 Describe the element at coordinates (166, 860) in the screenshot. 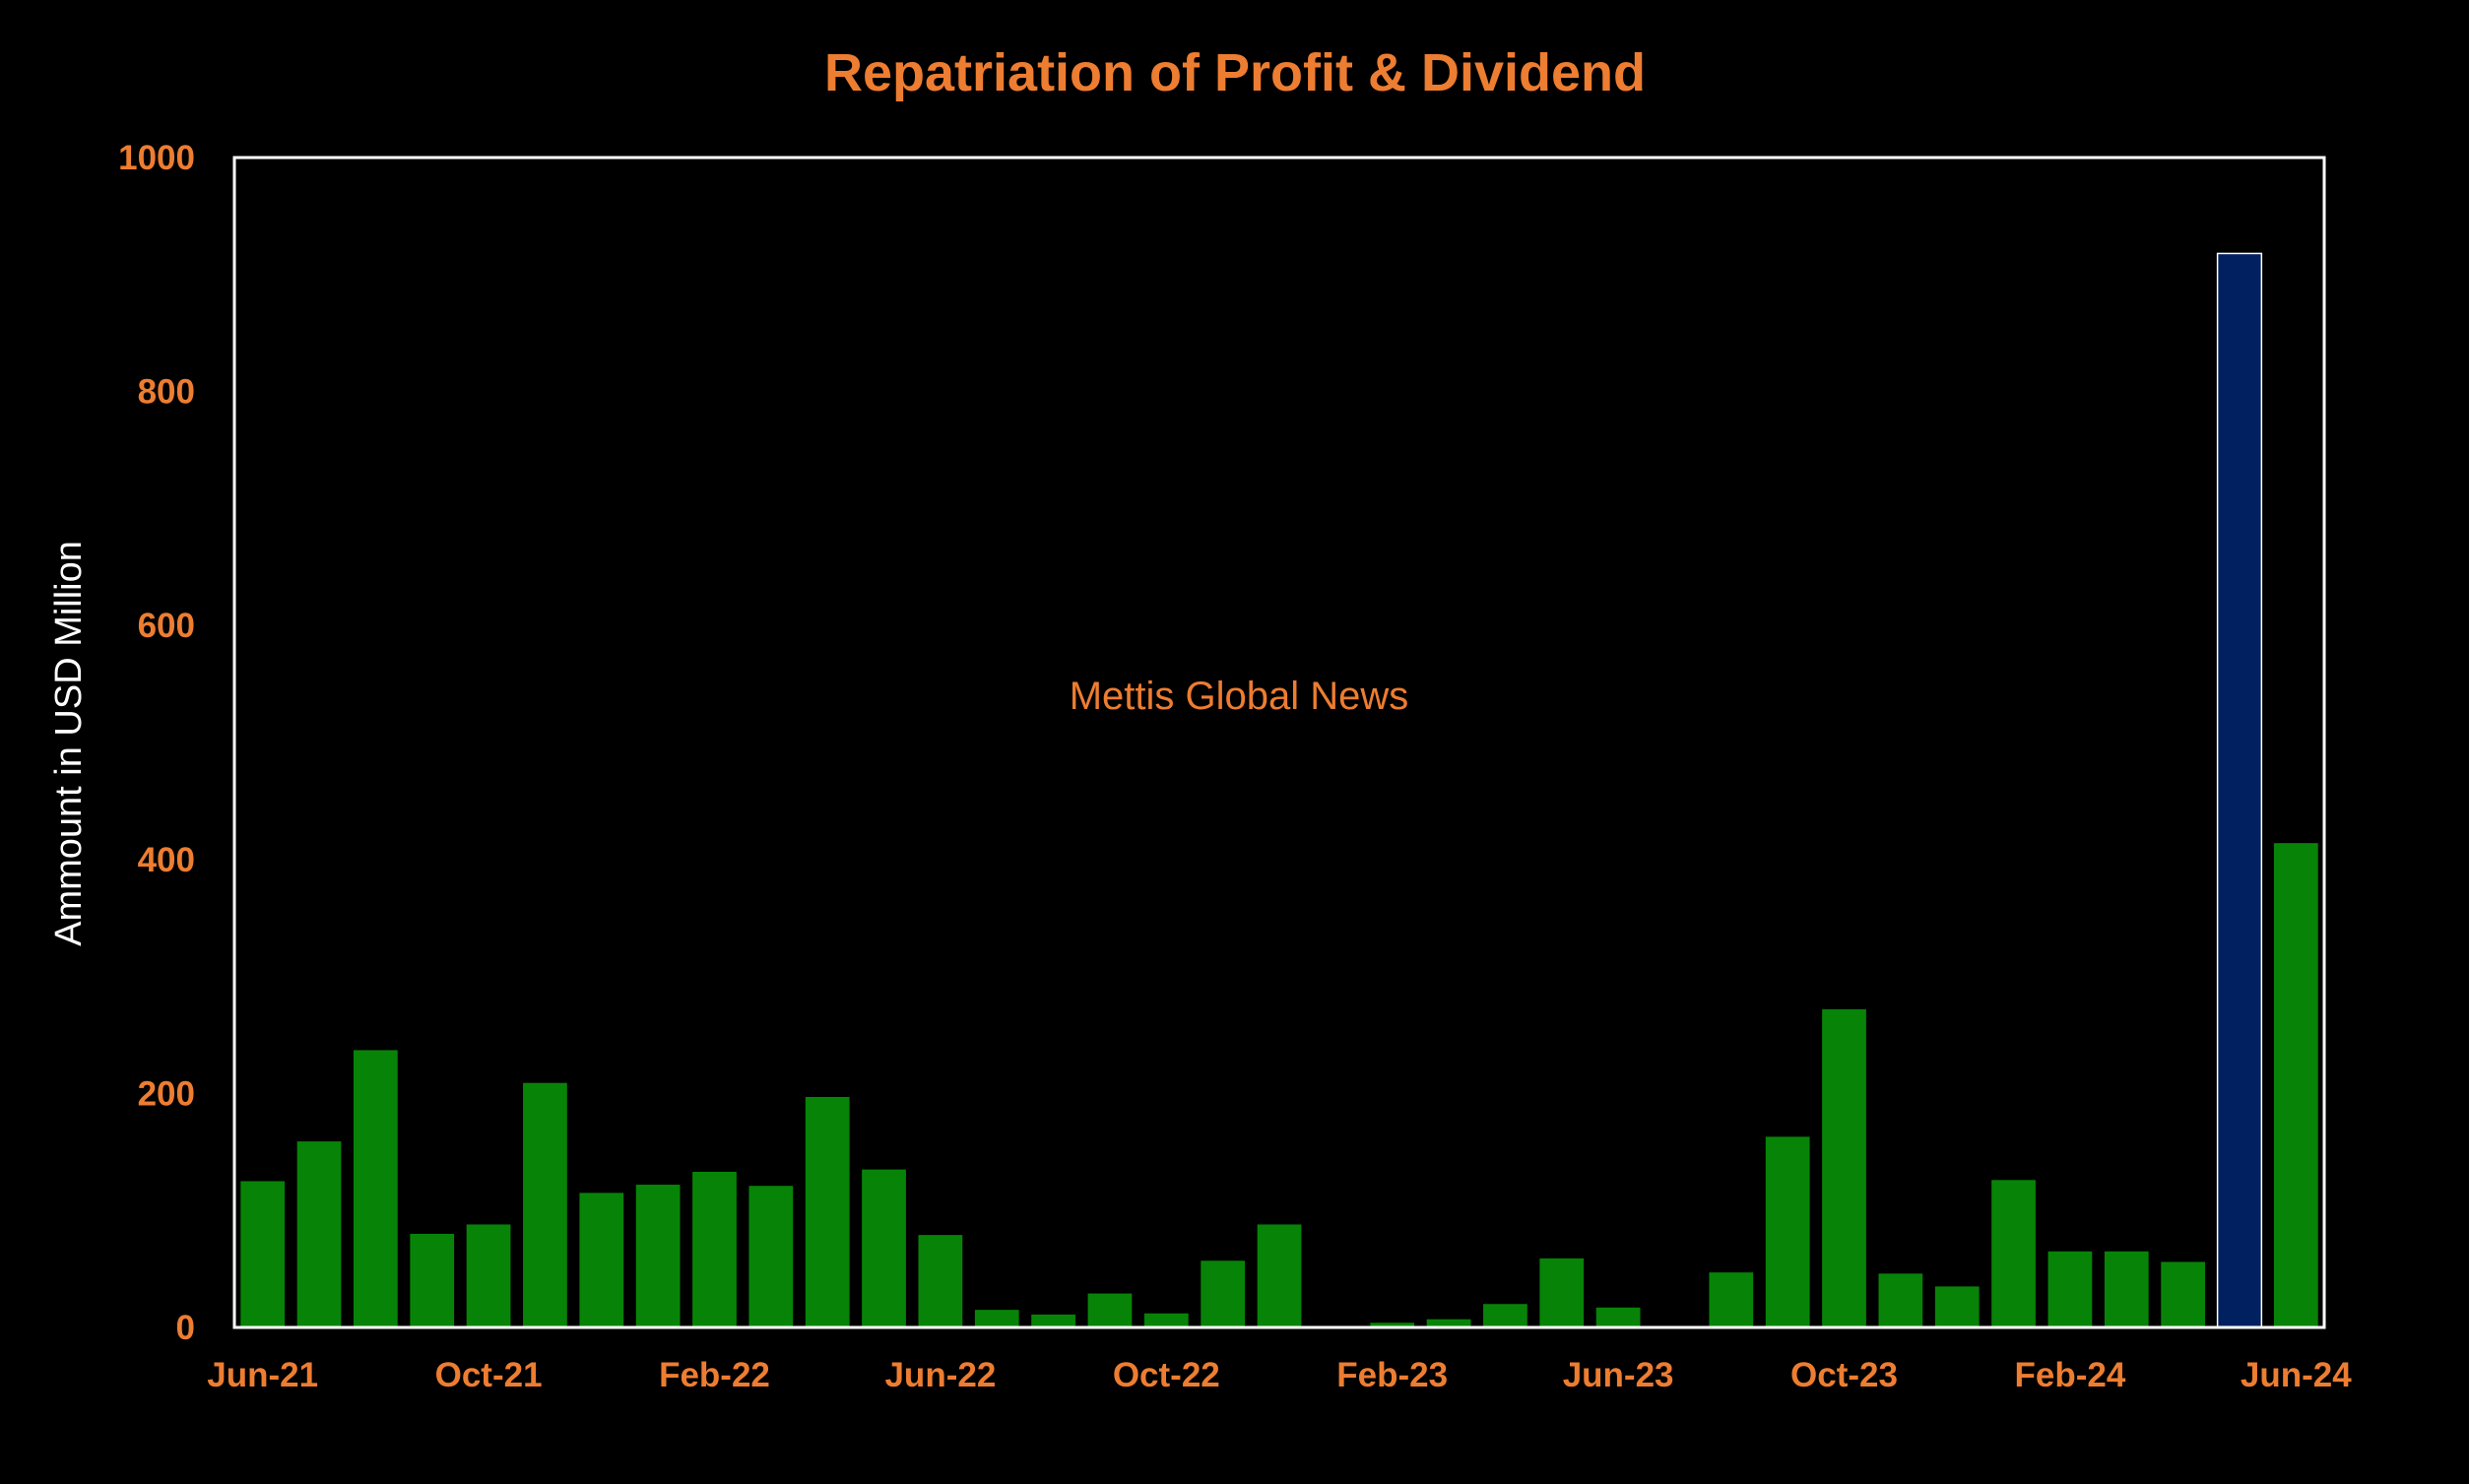

I see `y-tick-label: 400` at that location.